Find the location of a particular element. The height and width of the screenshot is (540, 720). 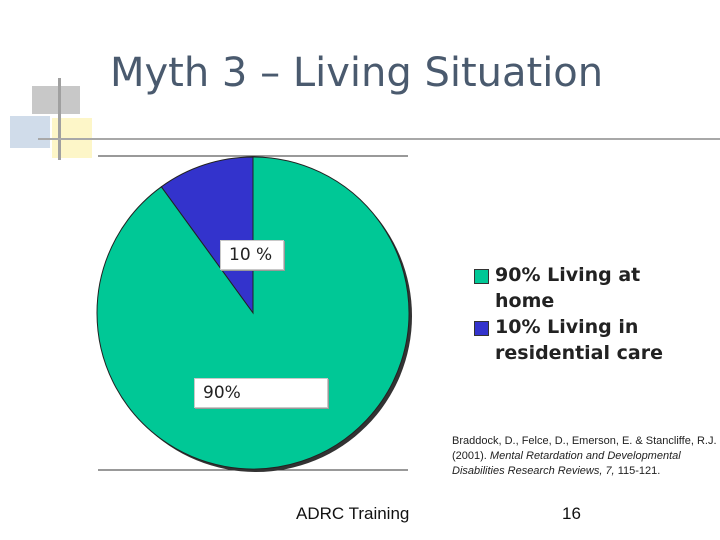

slide-title: Myth 3 – Living Situation is located at coordinates (357, 73).